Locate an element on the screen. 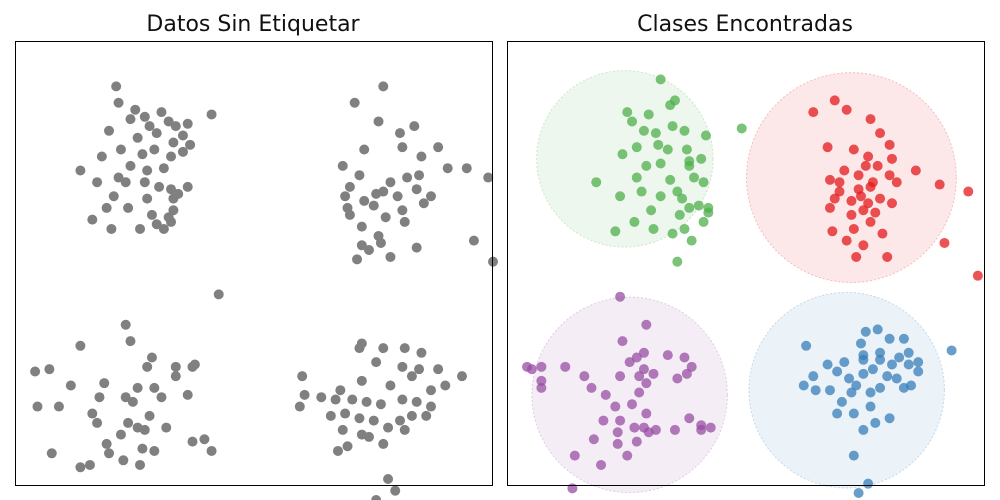  right-chart-title: Clases Encontradas is located at coordinates (745, 24).